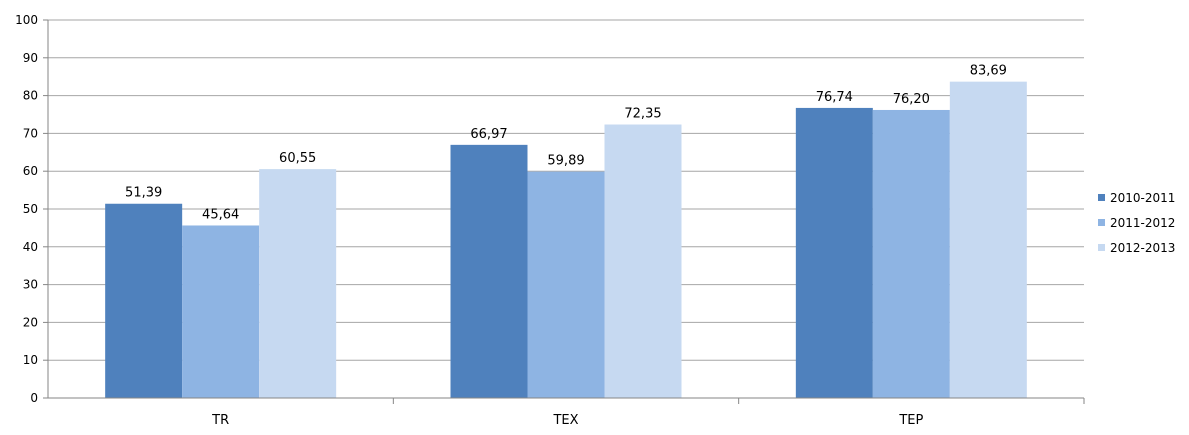 The image size is (1189, 435). What do you see at coordinates (911, 99) in the screenshot?
I see `data-label: 76,20` at bounding box center [911, 99].